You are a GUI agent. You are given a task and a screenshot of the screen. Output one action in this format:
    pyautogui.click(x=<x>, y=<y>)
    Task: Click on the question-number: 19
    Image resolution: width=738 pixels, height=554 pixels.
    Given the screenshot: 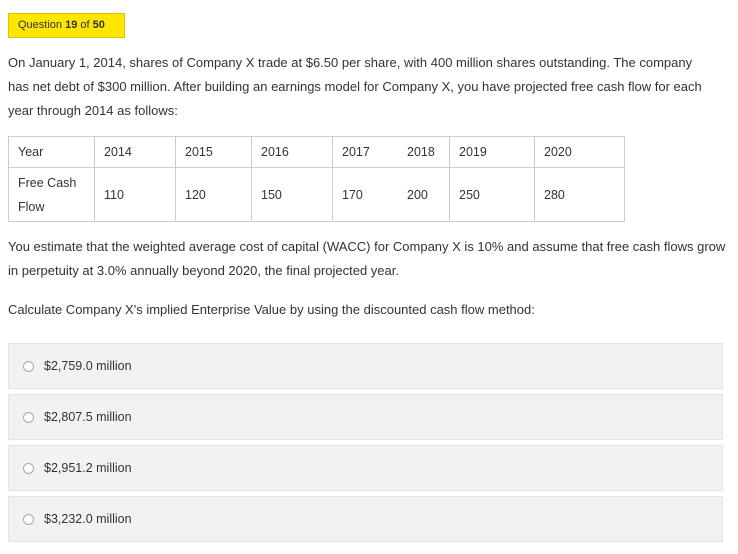 What is the action you would take?
    pyautogui.click(x=71, y=25)
    